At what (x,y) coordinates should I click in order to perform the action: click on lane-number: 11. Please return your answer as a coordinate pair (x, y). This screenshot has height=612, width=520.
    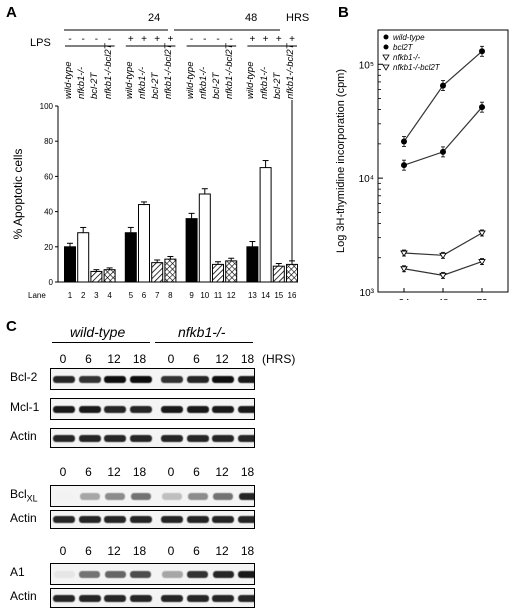
    Looking at the image, I should click on (218, 295).